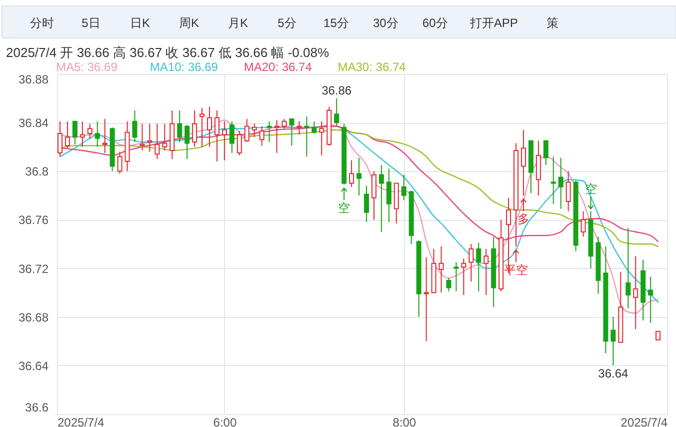  What do you see at coordinates (404, 421) in the screenshot?
I see `x-tick-label: 8:00` at bounding box center [404, 421].